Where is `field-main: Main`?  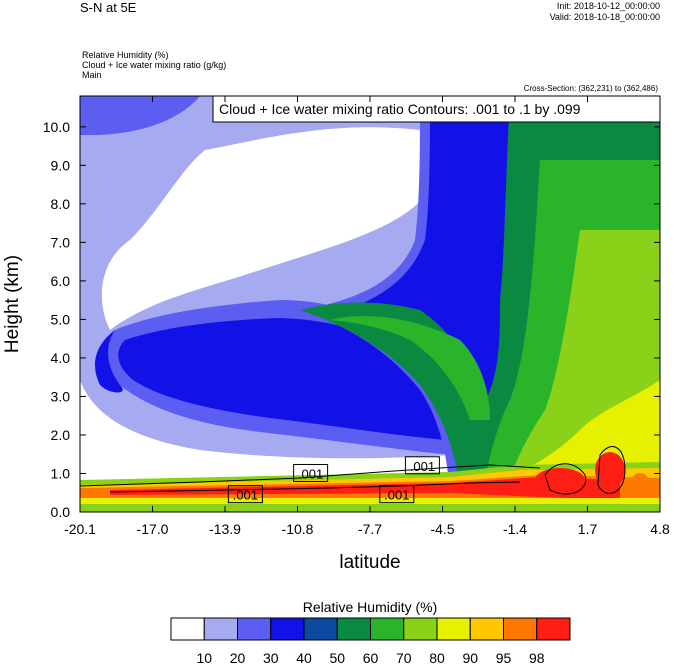 field-main: Main is located at coordinates (92, 75).